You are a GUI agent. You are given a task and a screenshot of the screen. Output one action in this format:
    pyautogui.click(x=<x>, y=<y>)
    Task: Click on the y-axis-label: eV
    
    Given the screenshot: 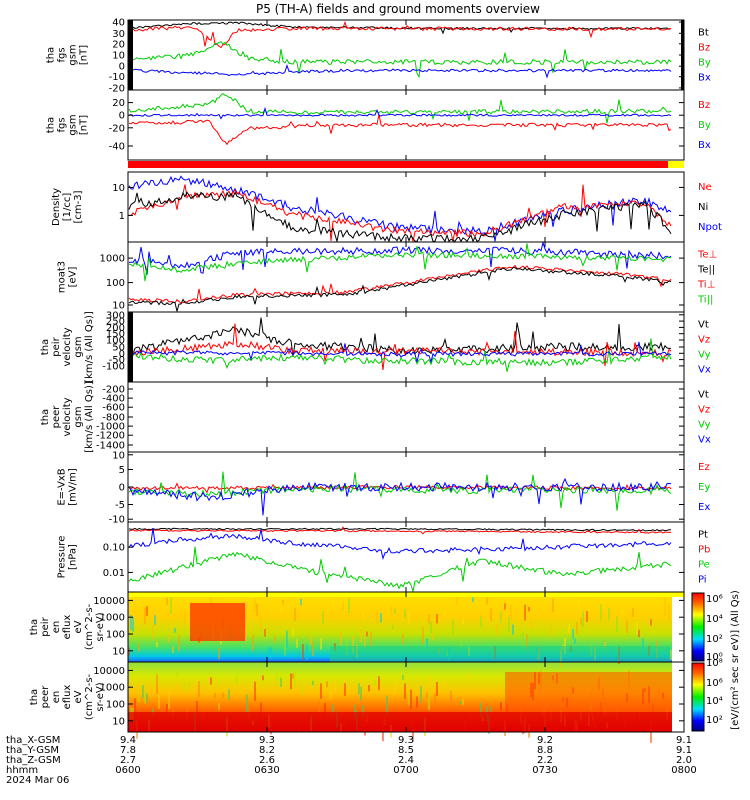 What is the action you would take?
    pyautogui.click(x=78, y=696)
    